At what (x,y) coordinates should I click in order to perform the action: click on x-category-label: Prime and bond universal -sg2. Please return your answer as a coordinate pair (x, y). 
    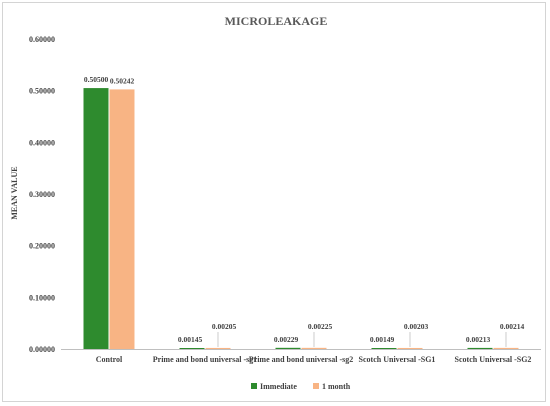
    Looking at the image, I should click on (301, 359).